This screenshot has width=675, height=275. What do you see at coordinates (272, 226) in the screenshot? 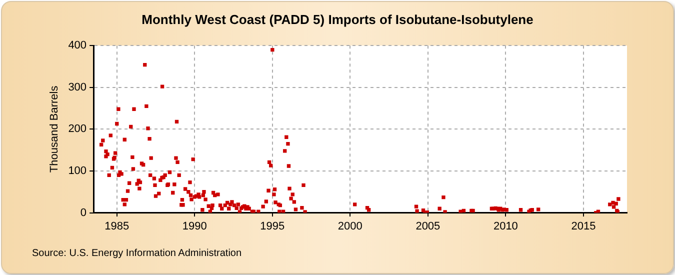
I see `x-tick-label: 1995` at bounding box center [272, 226].